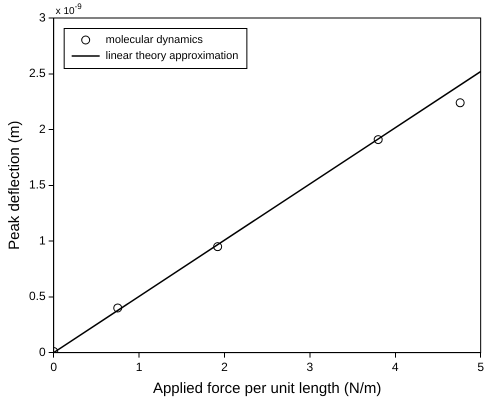  I want to click on x-tick-label: 3, so click(310, 367).